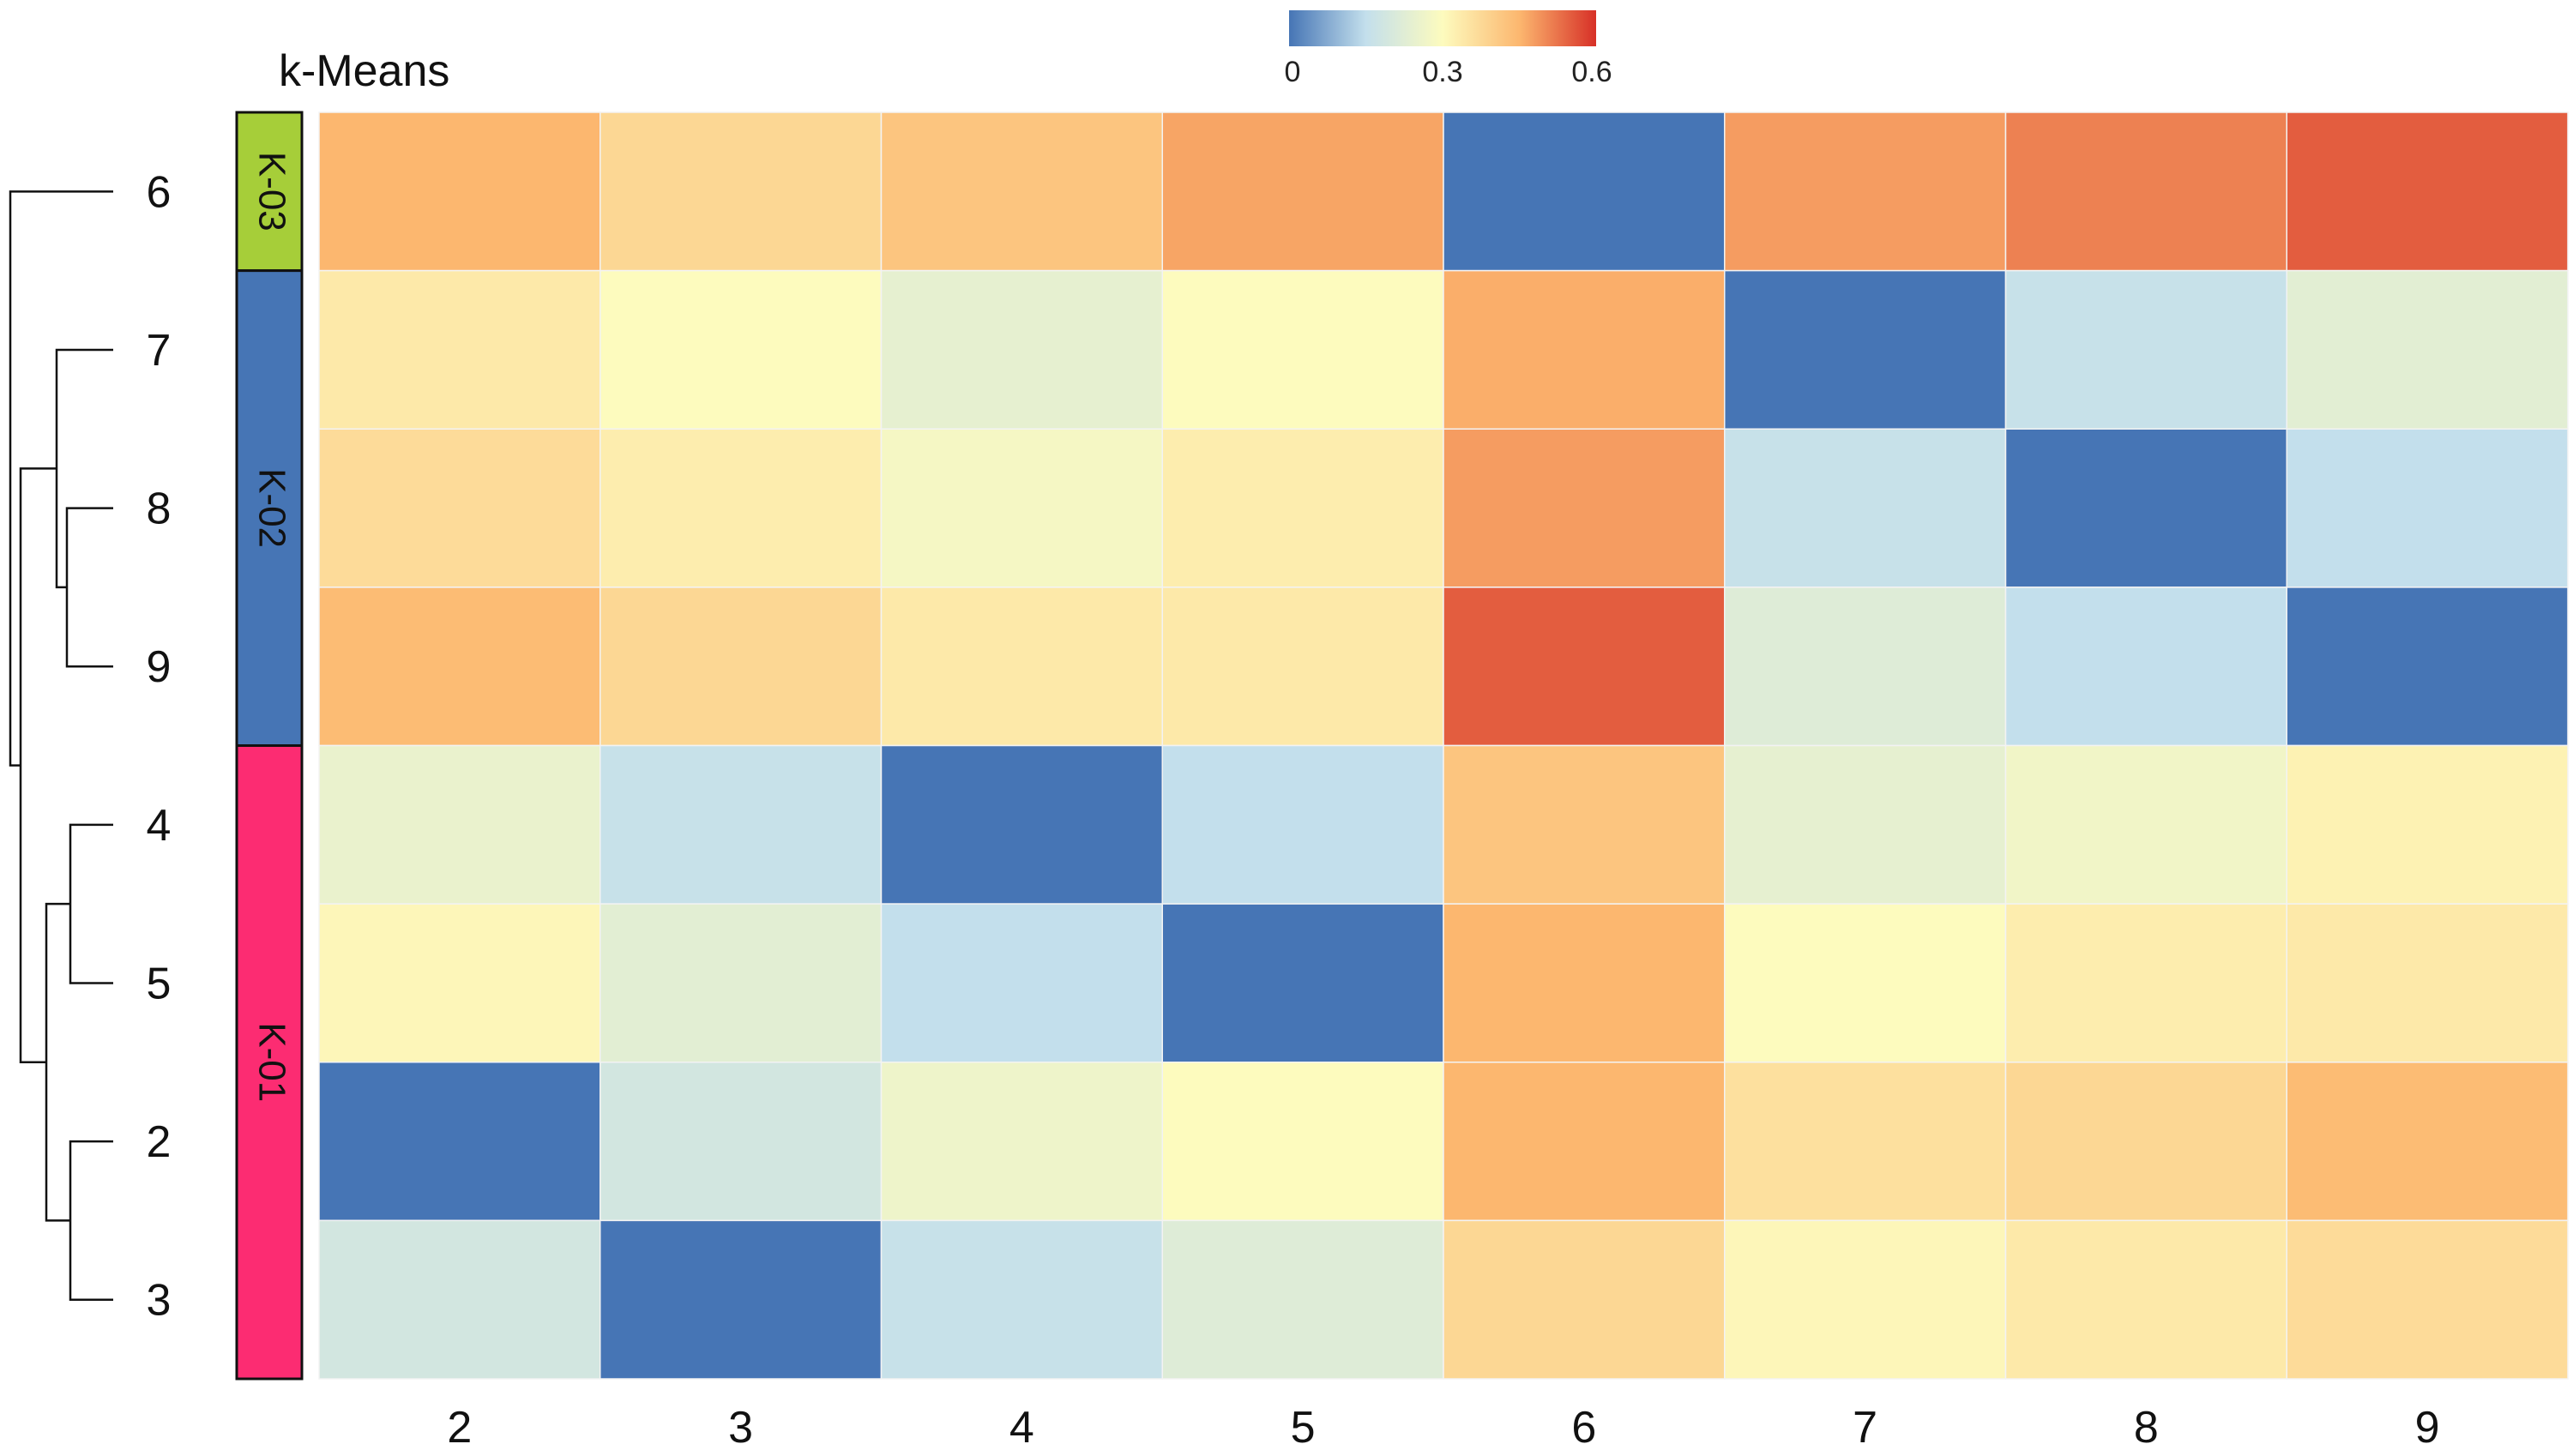 The height and width of the screenshot is (1456, 2573). What do you see at coordinates (2427, 508) in the screenshot?
I see `heatmap-cell-r8-c9` at bounding box center [2427, 508].